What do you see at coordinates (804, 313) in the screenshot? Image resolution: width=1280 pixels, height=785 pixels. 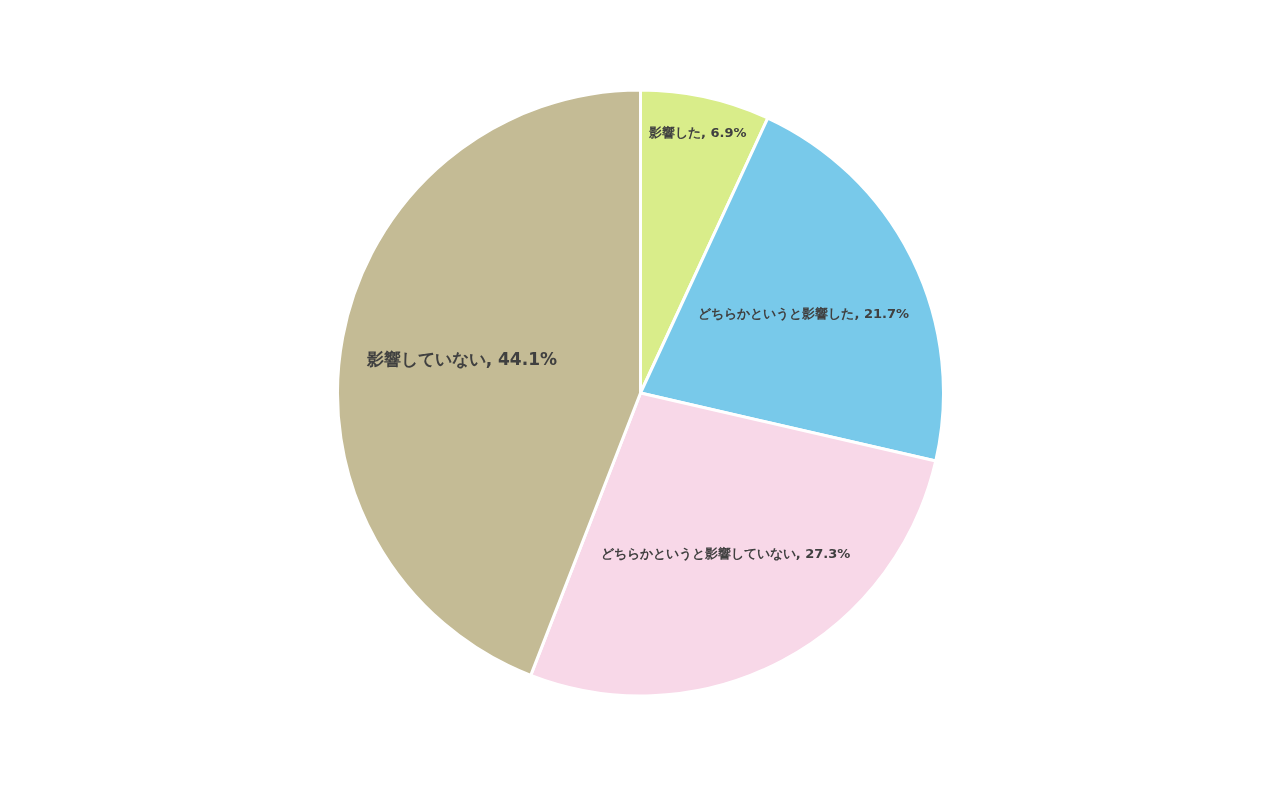 I see `slice-label: どちらかというと影響した, 21.7%` at bounding box center [804, 313].